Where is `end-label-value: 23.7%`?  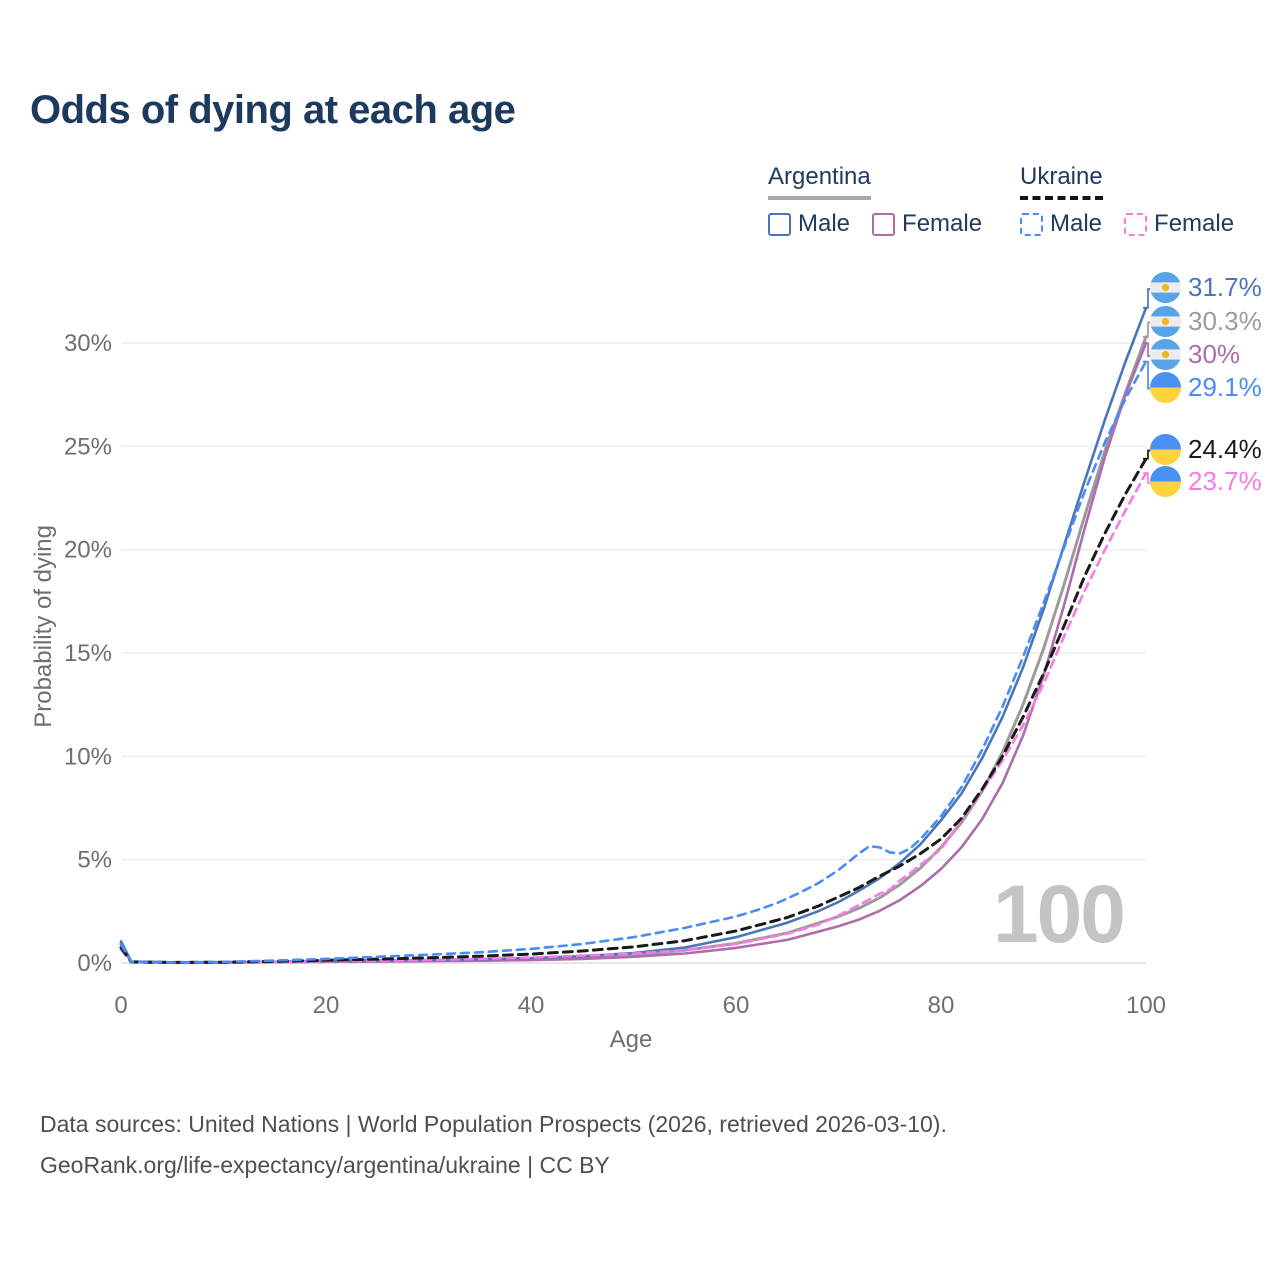 end-label-value: 23.7% is located at coordinates (1225, 481).